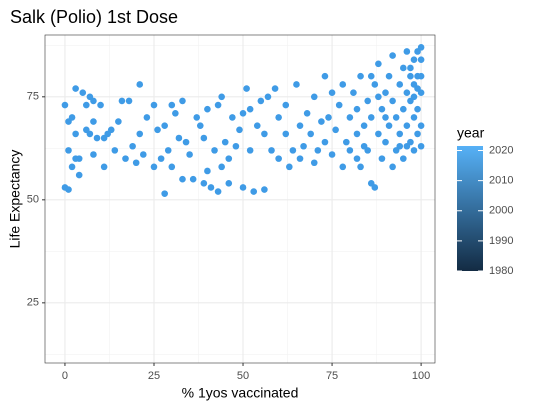 The width and height of the screenshot is (536, 410). What do you see at coordinates (243, 376) in the screenshot?
I see `x-tick-label: 50` at bounding box center [243, 376].